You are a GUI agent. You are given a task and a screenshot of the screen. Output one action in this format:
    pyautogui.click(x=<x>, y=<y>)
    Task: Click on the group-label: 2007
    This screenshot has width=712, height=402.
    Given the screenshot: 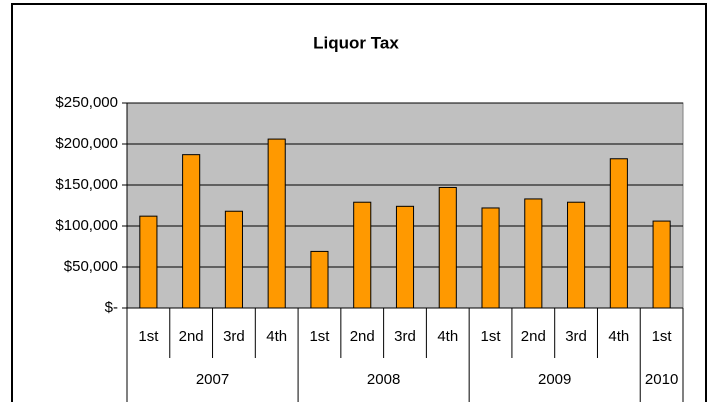 What is the action you would take?
    pyautogui.click(x=212, y=379)
    